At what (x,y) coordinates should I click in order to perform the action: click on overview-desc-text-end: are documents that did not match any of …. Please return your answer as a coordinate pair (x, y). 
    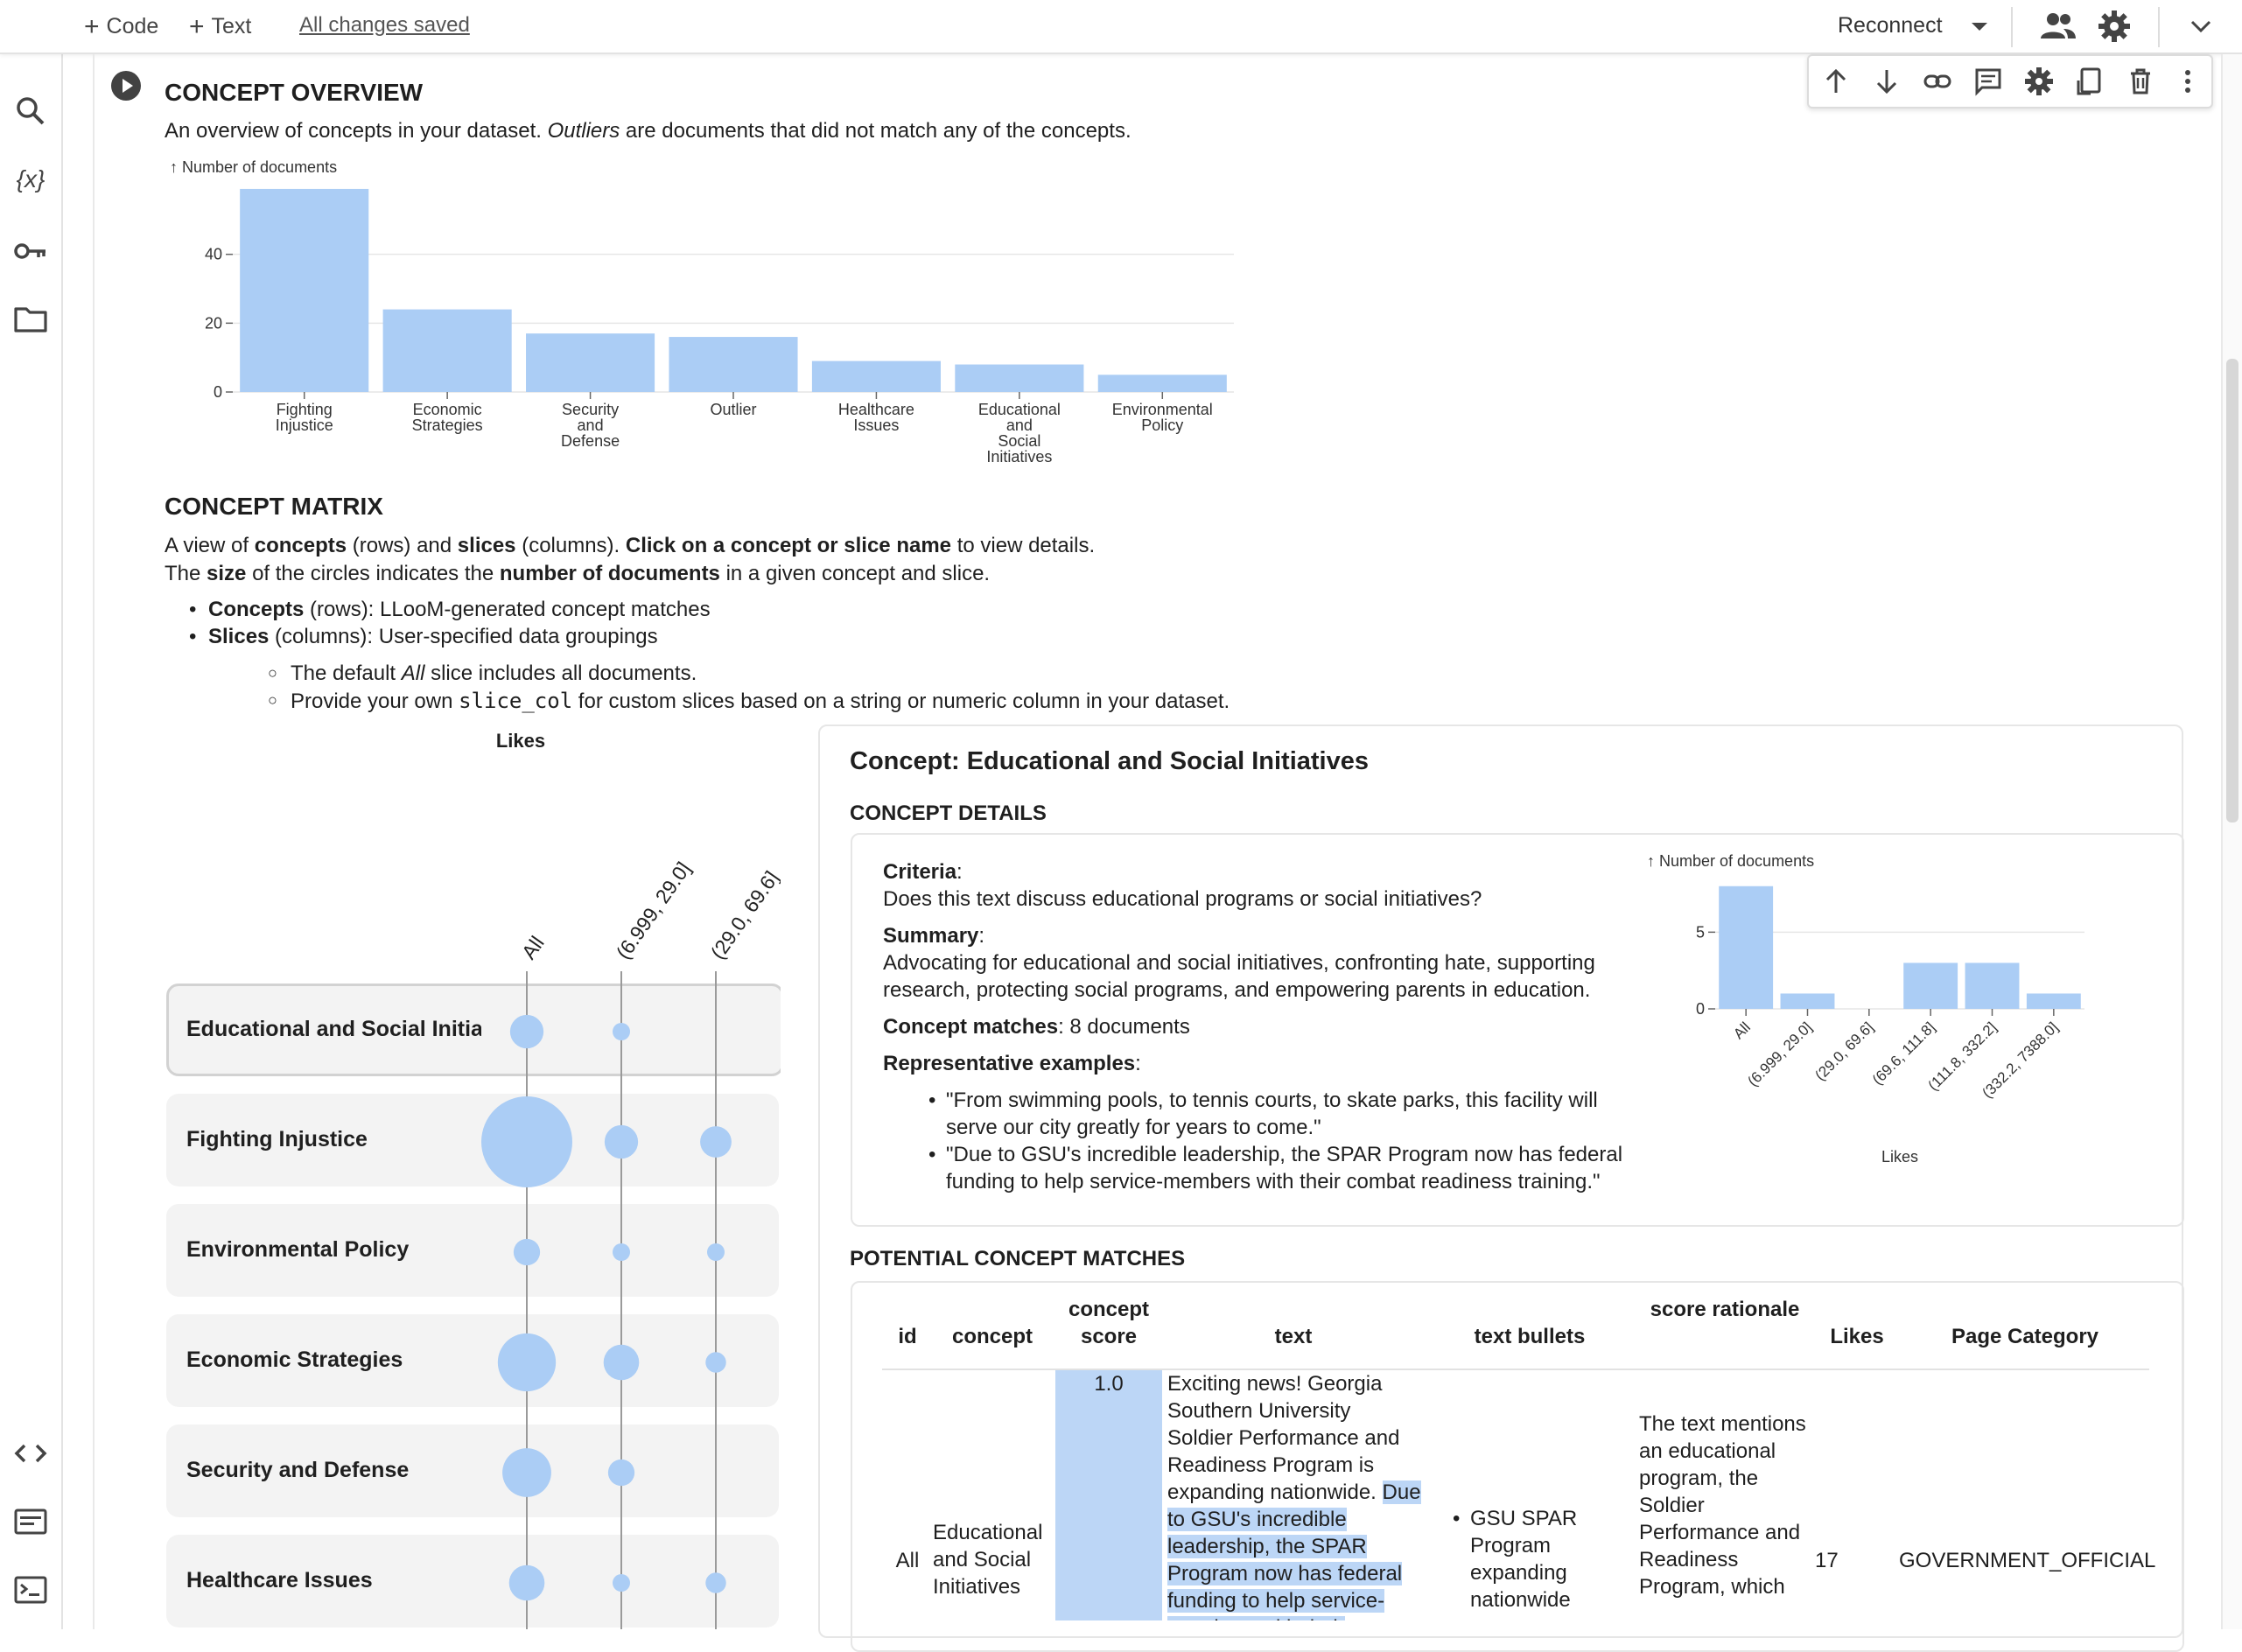
    Looking at the image, I should click on (876, 131).